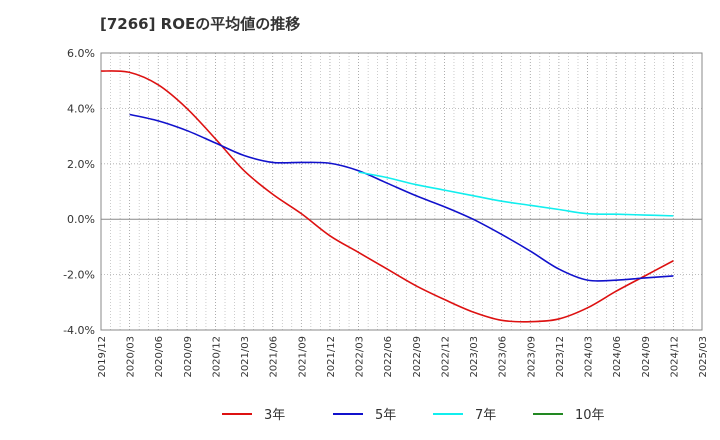 The image size is (720, 440). I want to click on x-tick-label: 2023/09, so click(531, 357).